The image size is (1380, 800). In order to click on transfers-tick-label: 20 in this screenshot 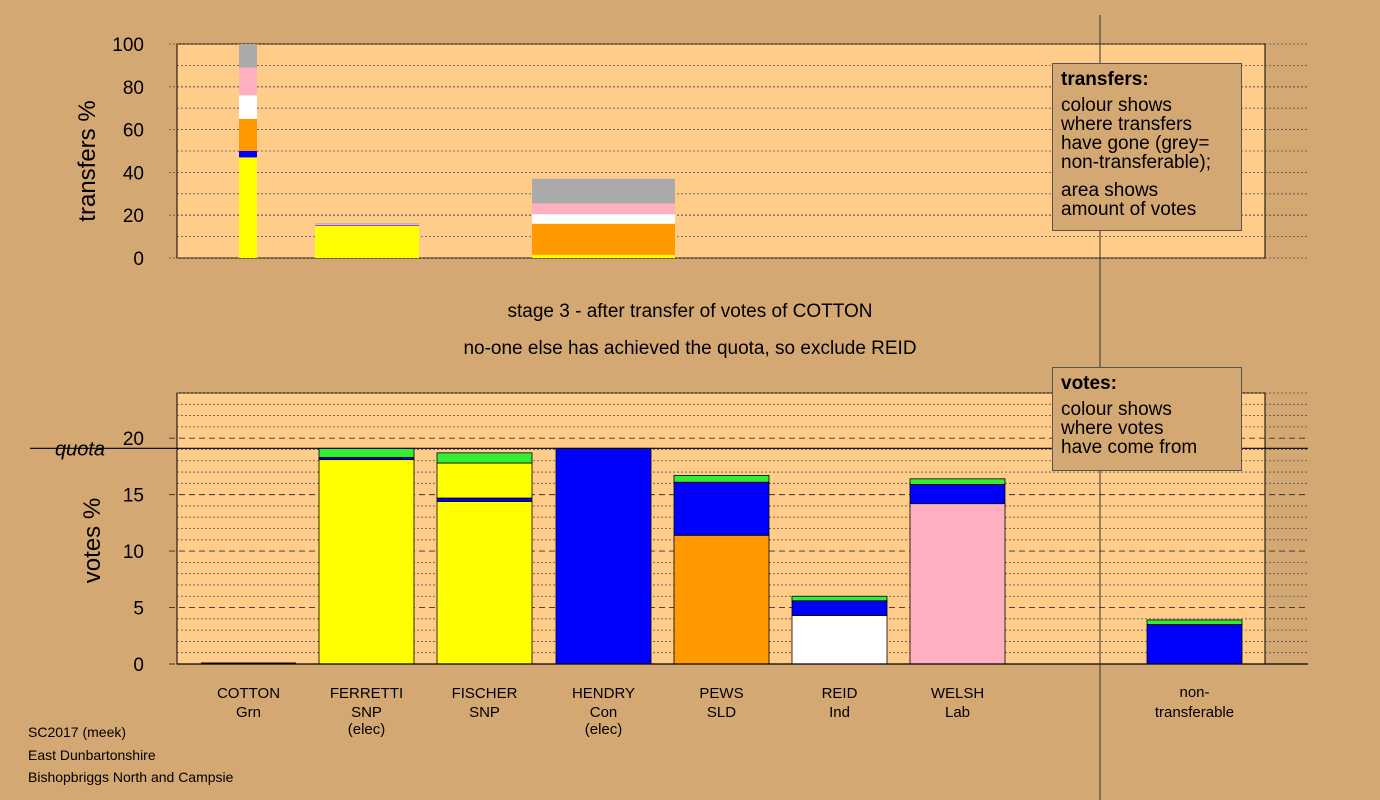, I will do `click(133, 216)`.